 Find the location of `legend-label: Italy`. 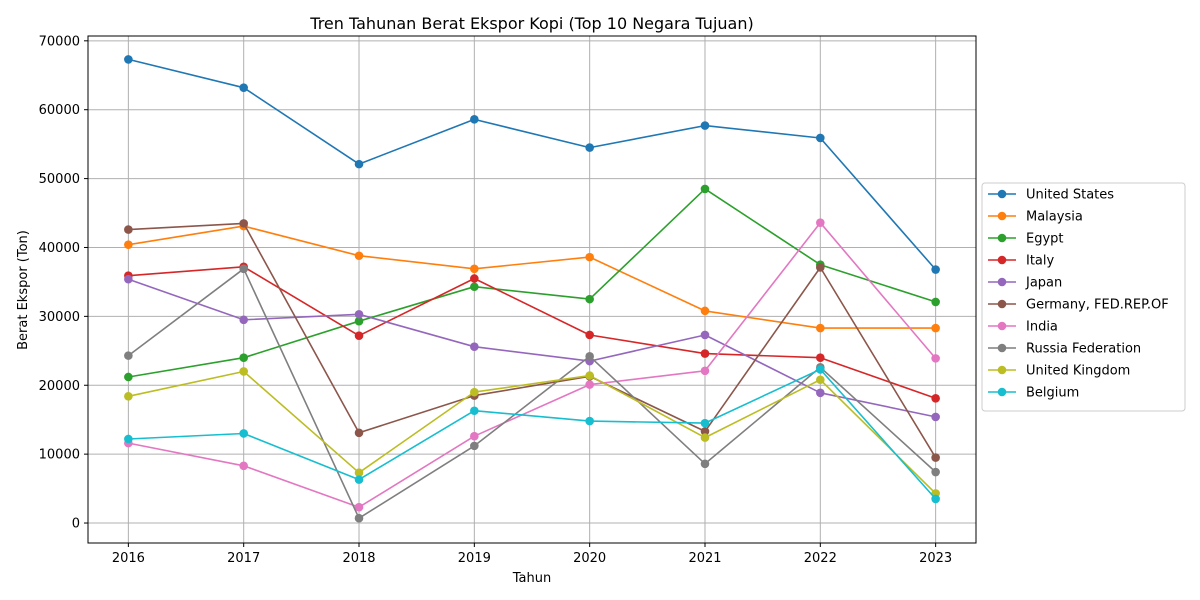

legend-label: Italy is located at coordinates (1040, 261).